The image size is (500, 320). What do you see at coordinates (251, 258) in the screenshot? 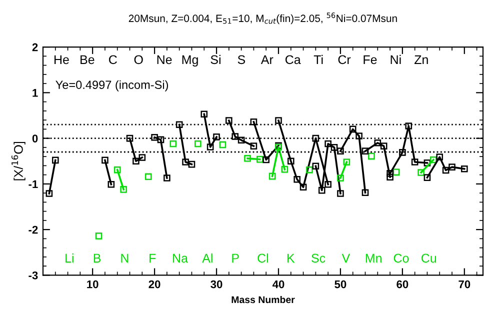
I see `text: Li B N F Na Al P Cl K Sc V Mn Co Cu` at bounding box center [251, 258].